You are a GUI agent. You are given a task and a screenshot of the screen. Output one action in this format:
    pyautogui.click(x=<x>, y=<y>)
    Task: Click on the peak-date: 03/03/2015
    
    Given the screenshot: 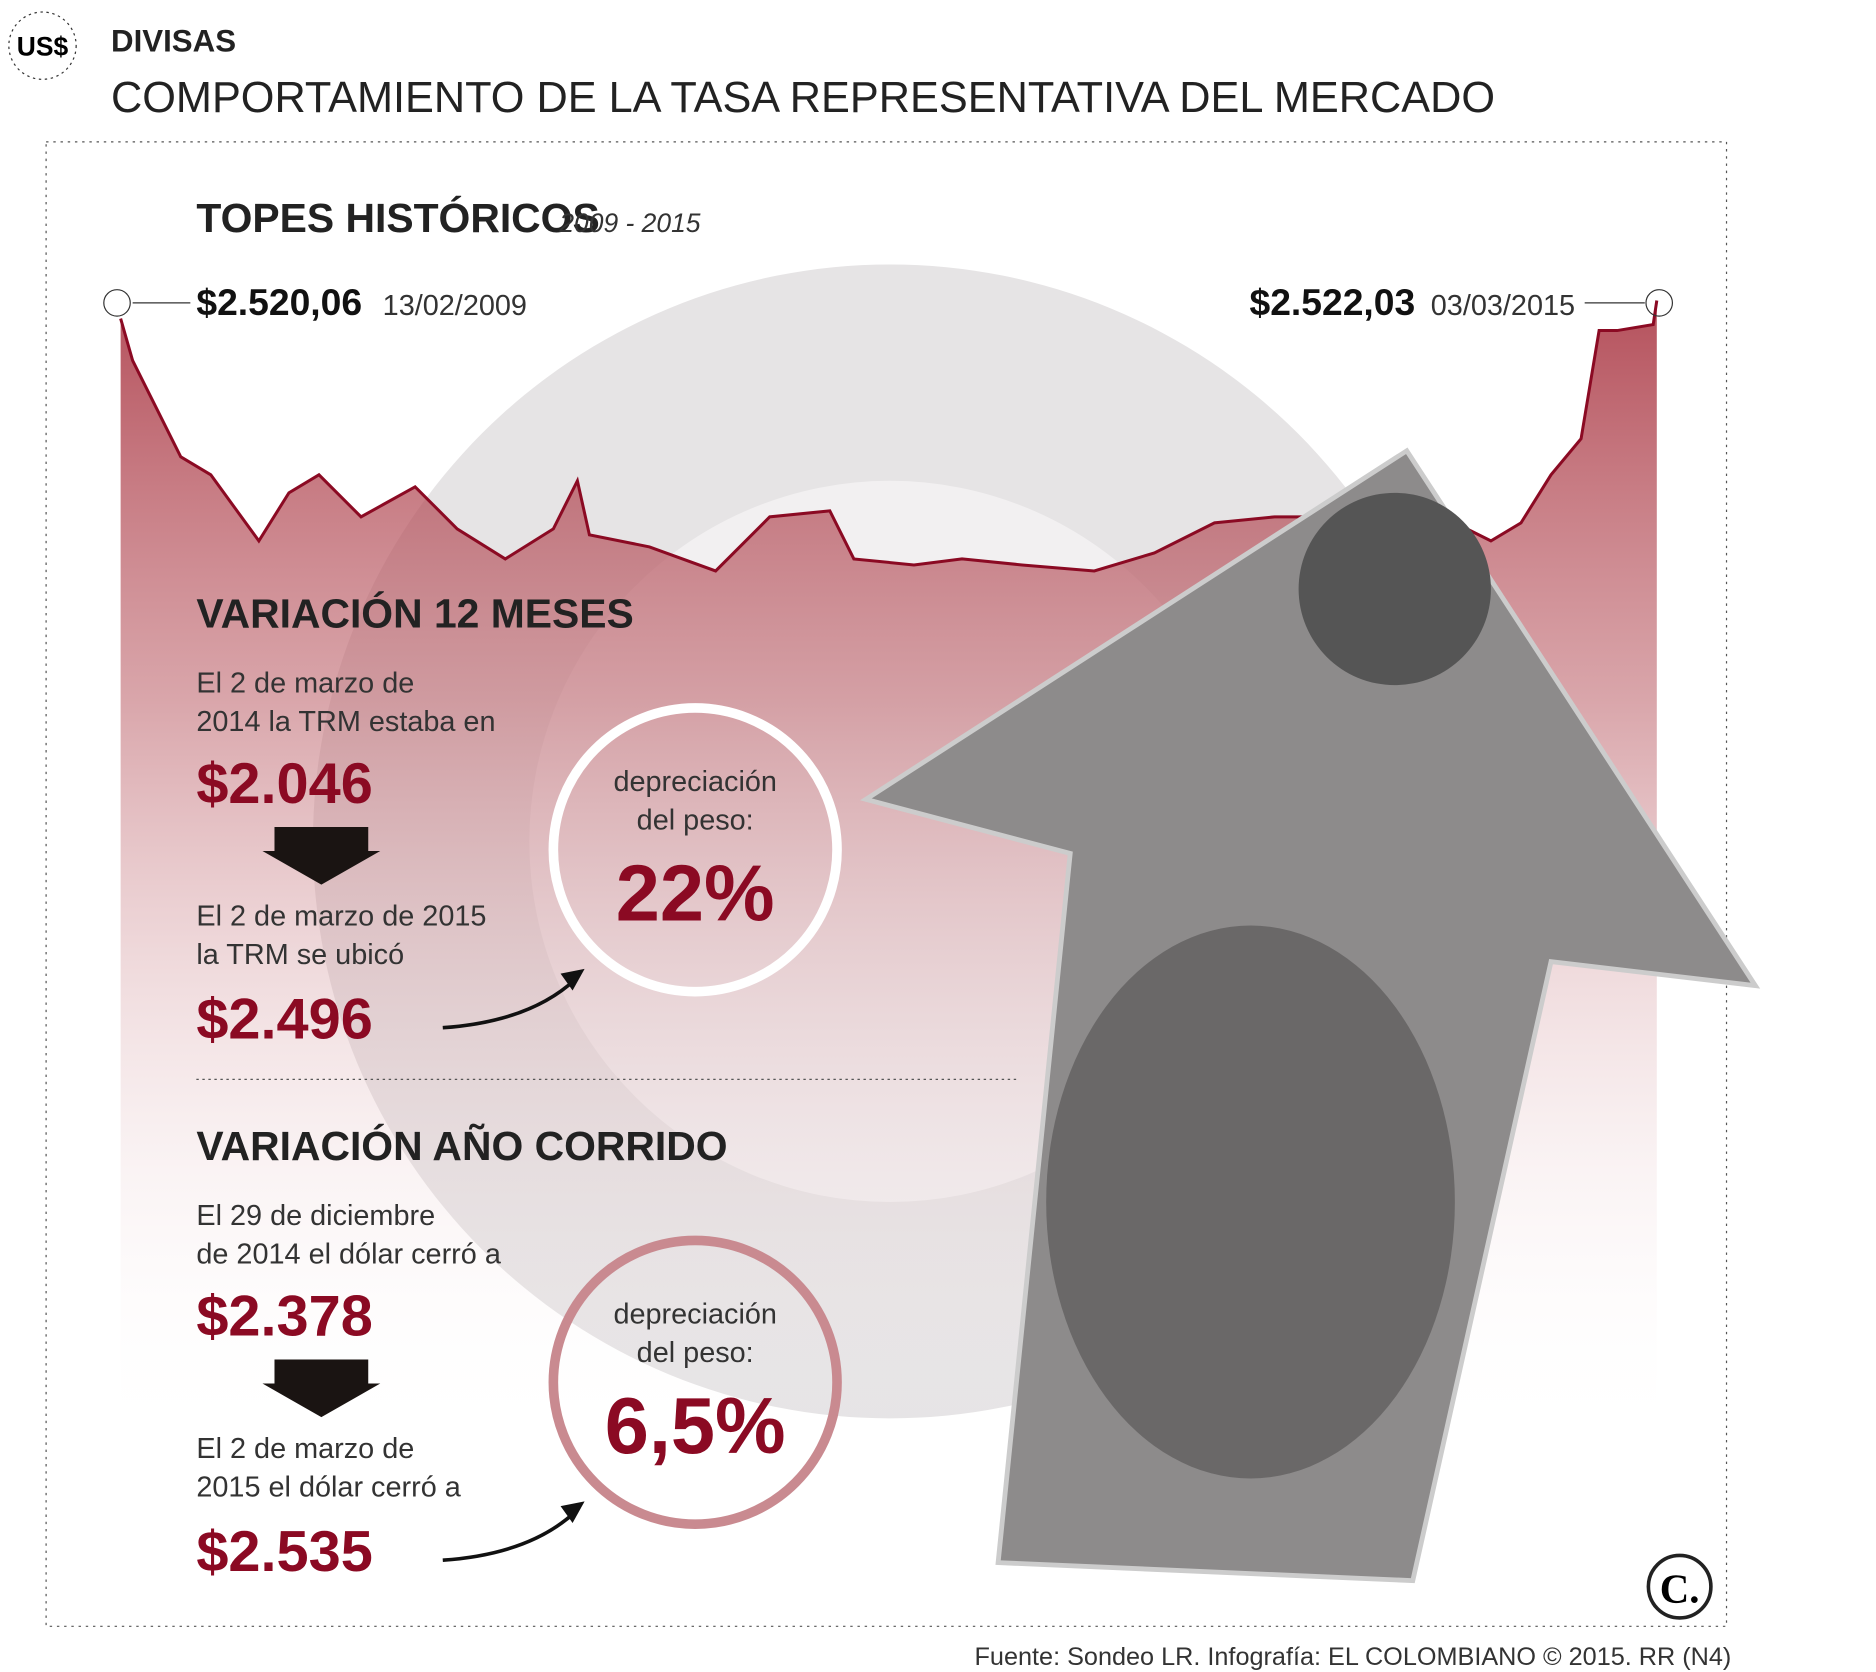 What is the action you would take?
    pyautogui.click(x=1503, y=306)
    